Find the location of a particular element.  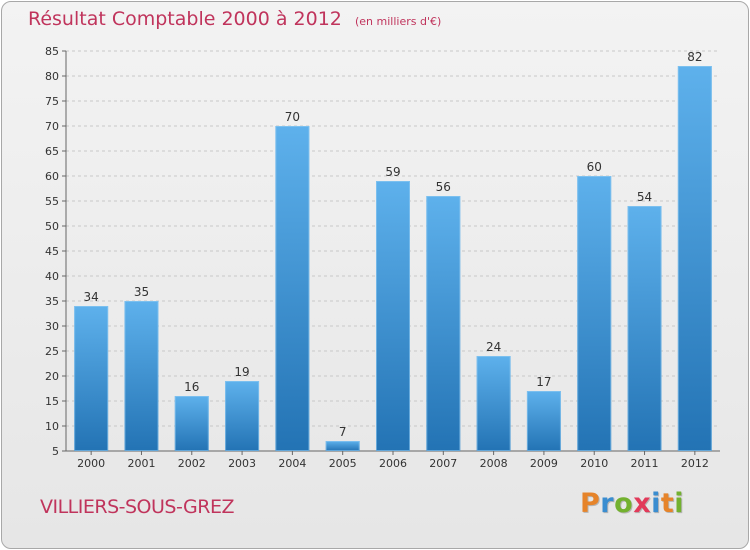

bar-highlight-2005 is located at coordinates (342, 446).